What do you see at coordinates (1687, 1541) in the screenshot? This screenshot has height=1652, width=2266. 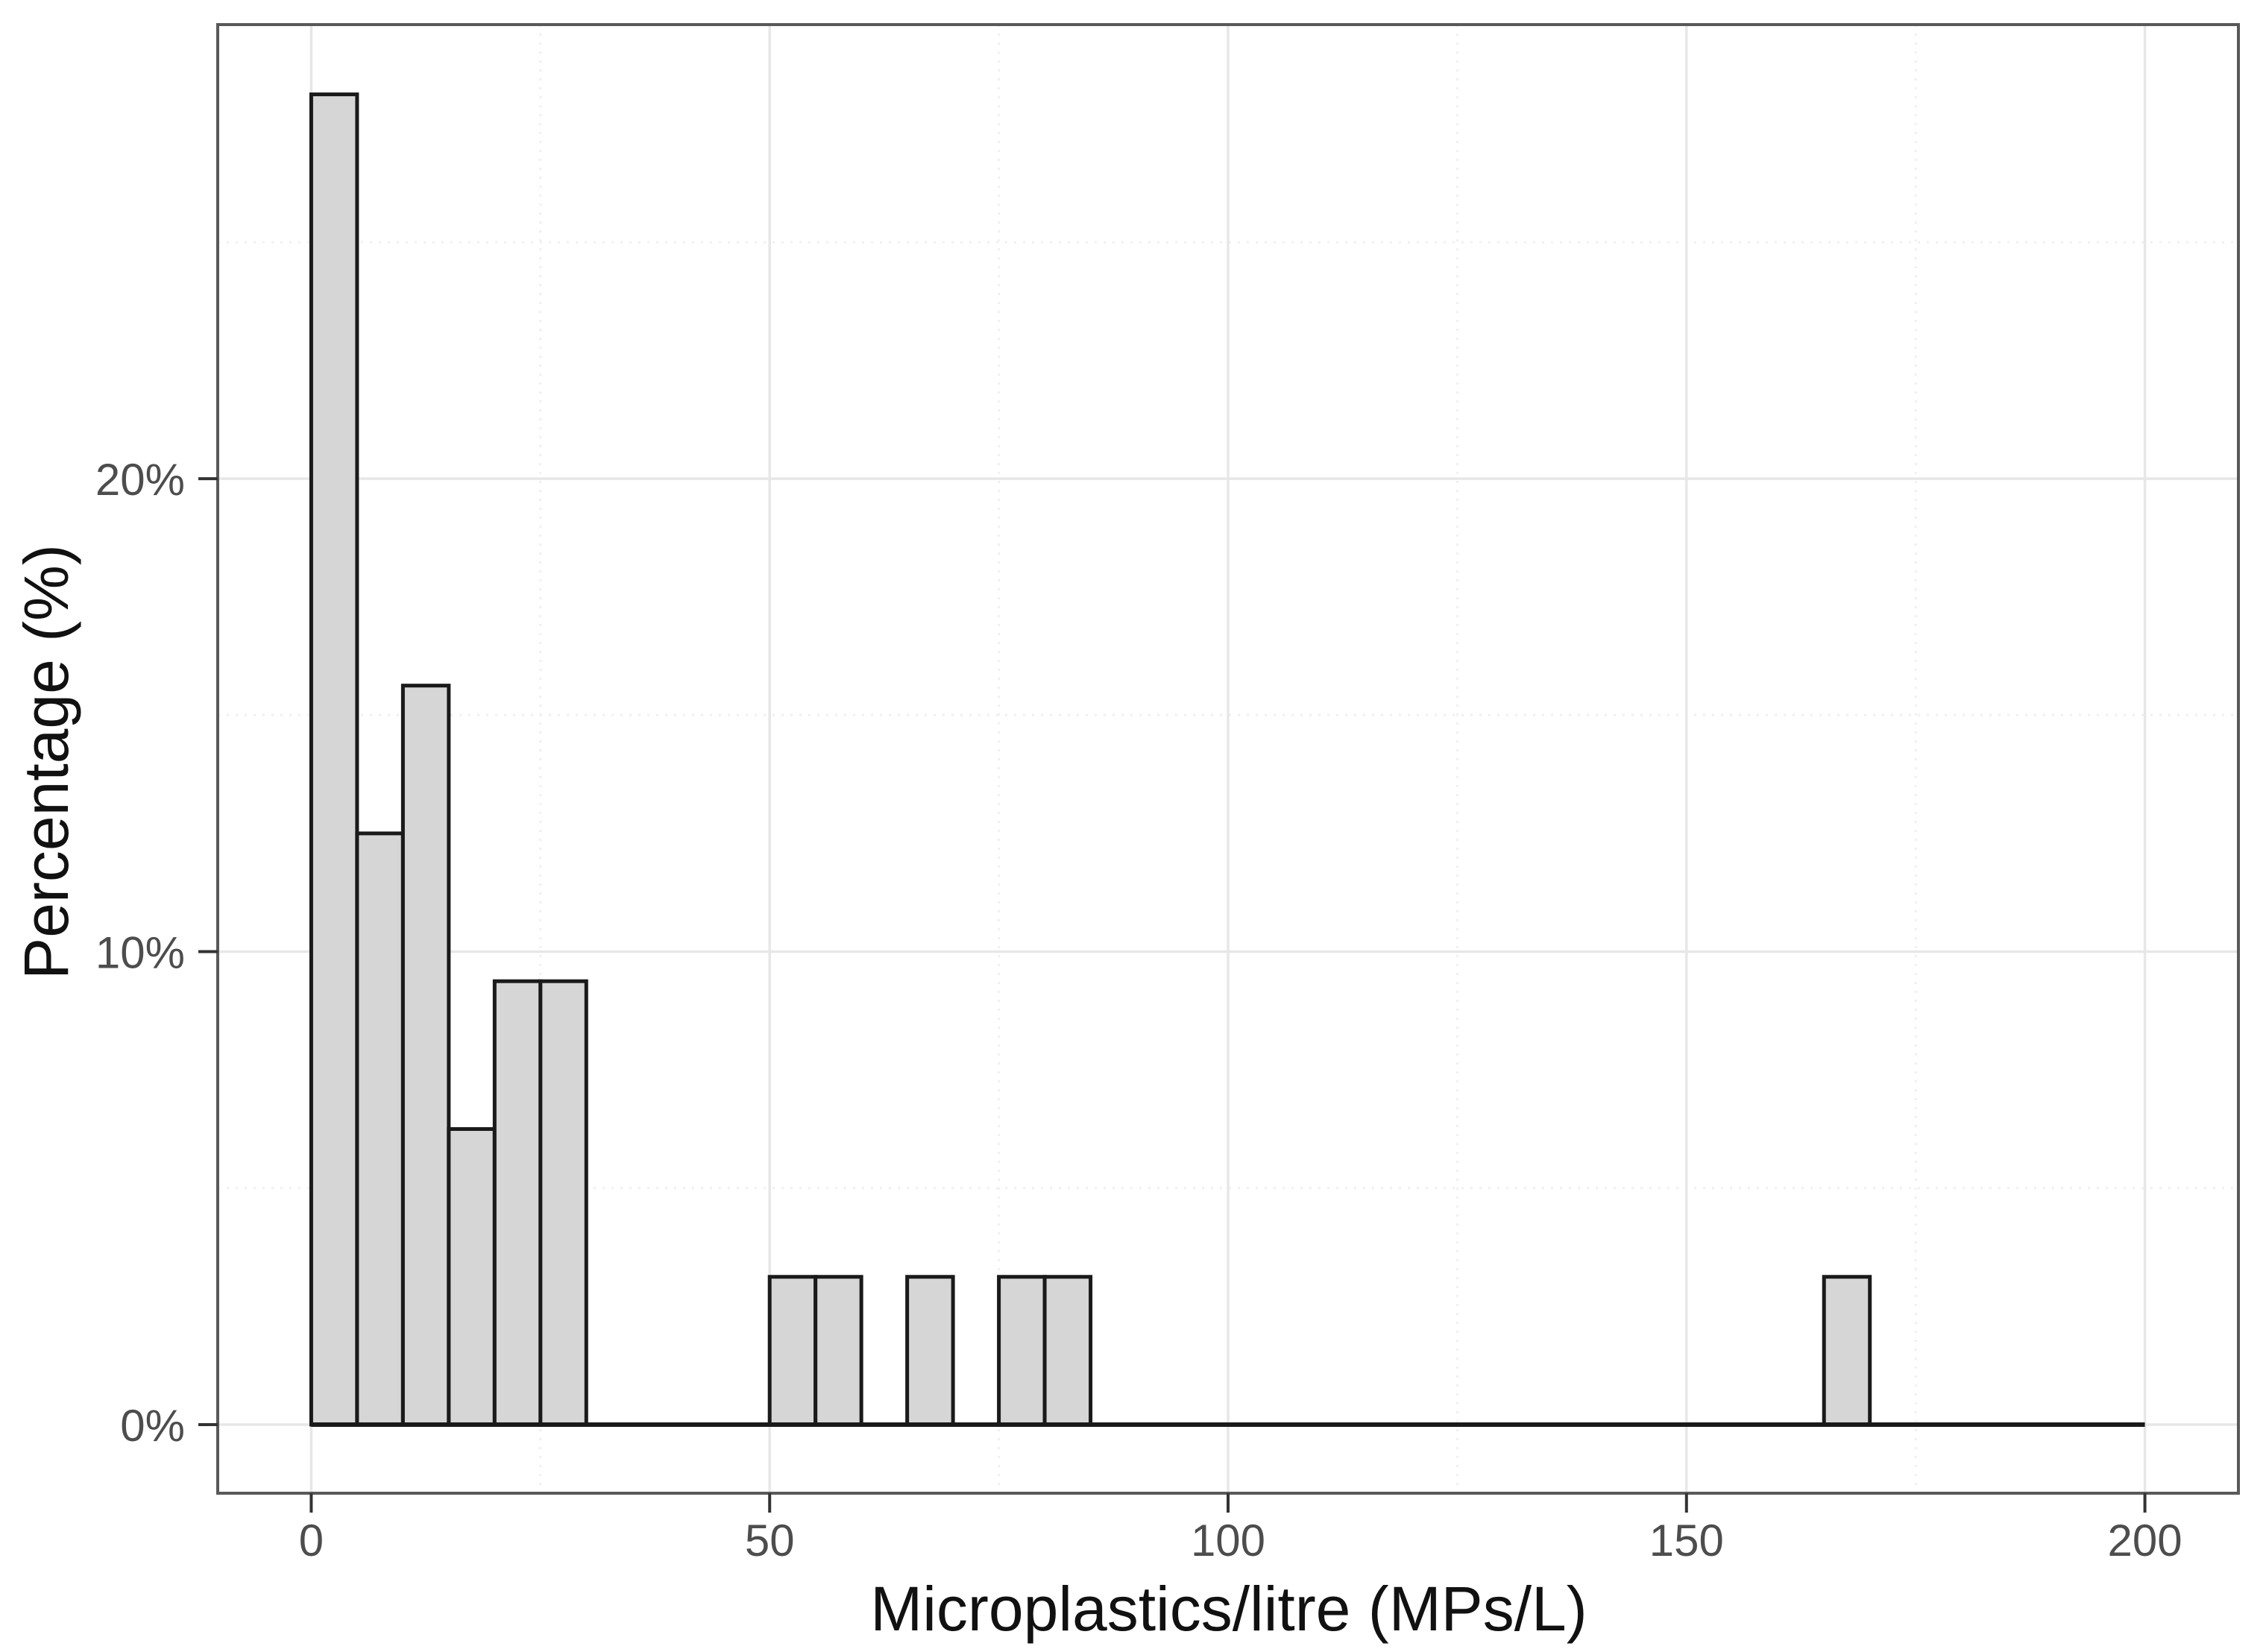 I see `x-tick-label: 150` at bounding box center [1687, 1541].